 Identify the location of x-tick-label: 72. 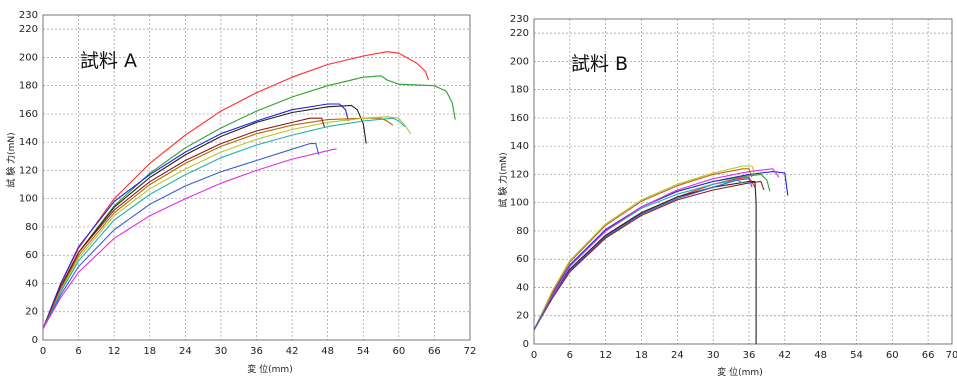
(470, 351).